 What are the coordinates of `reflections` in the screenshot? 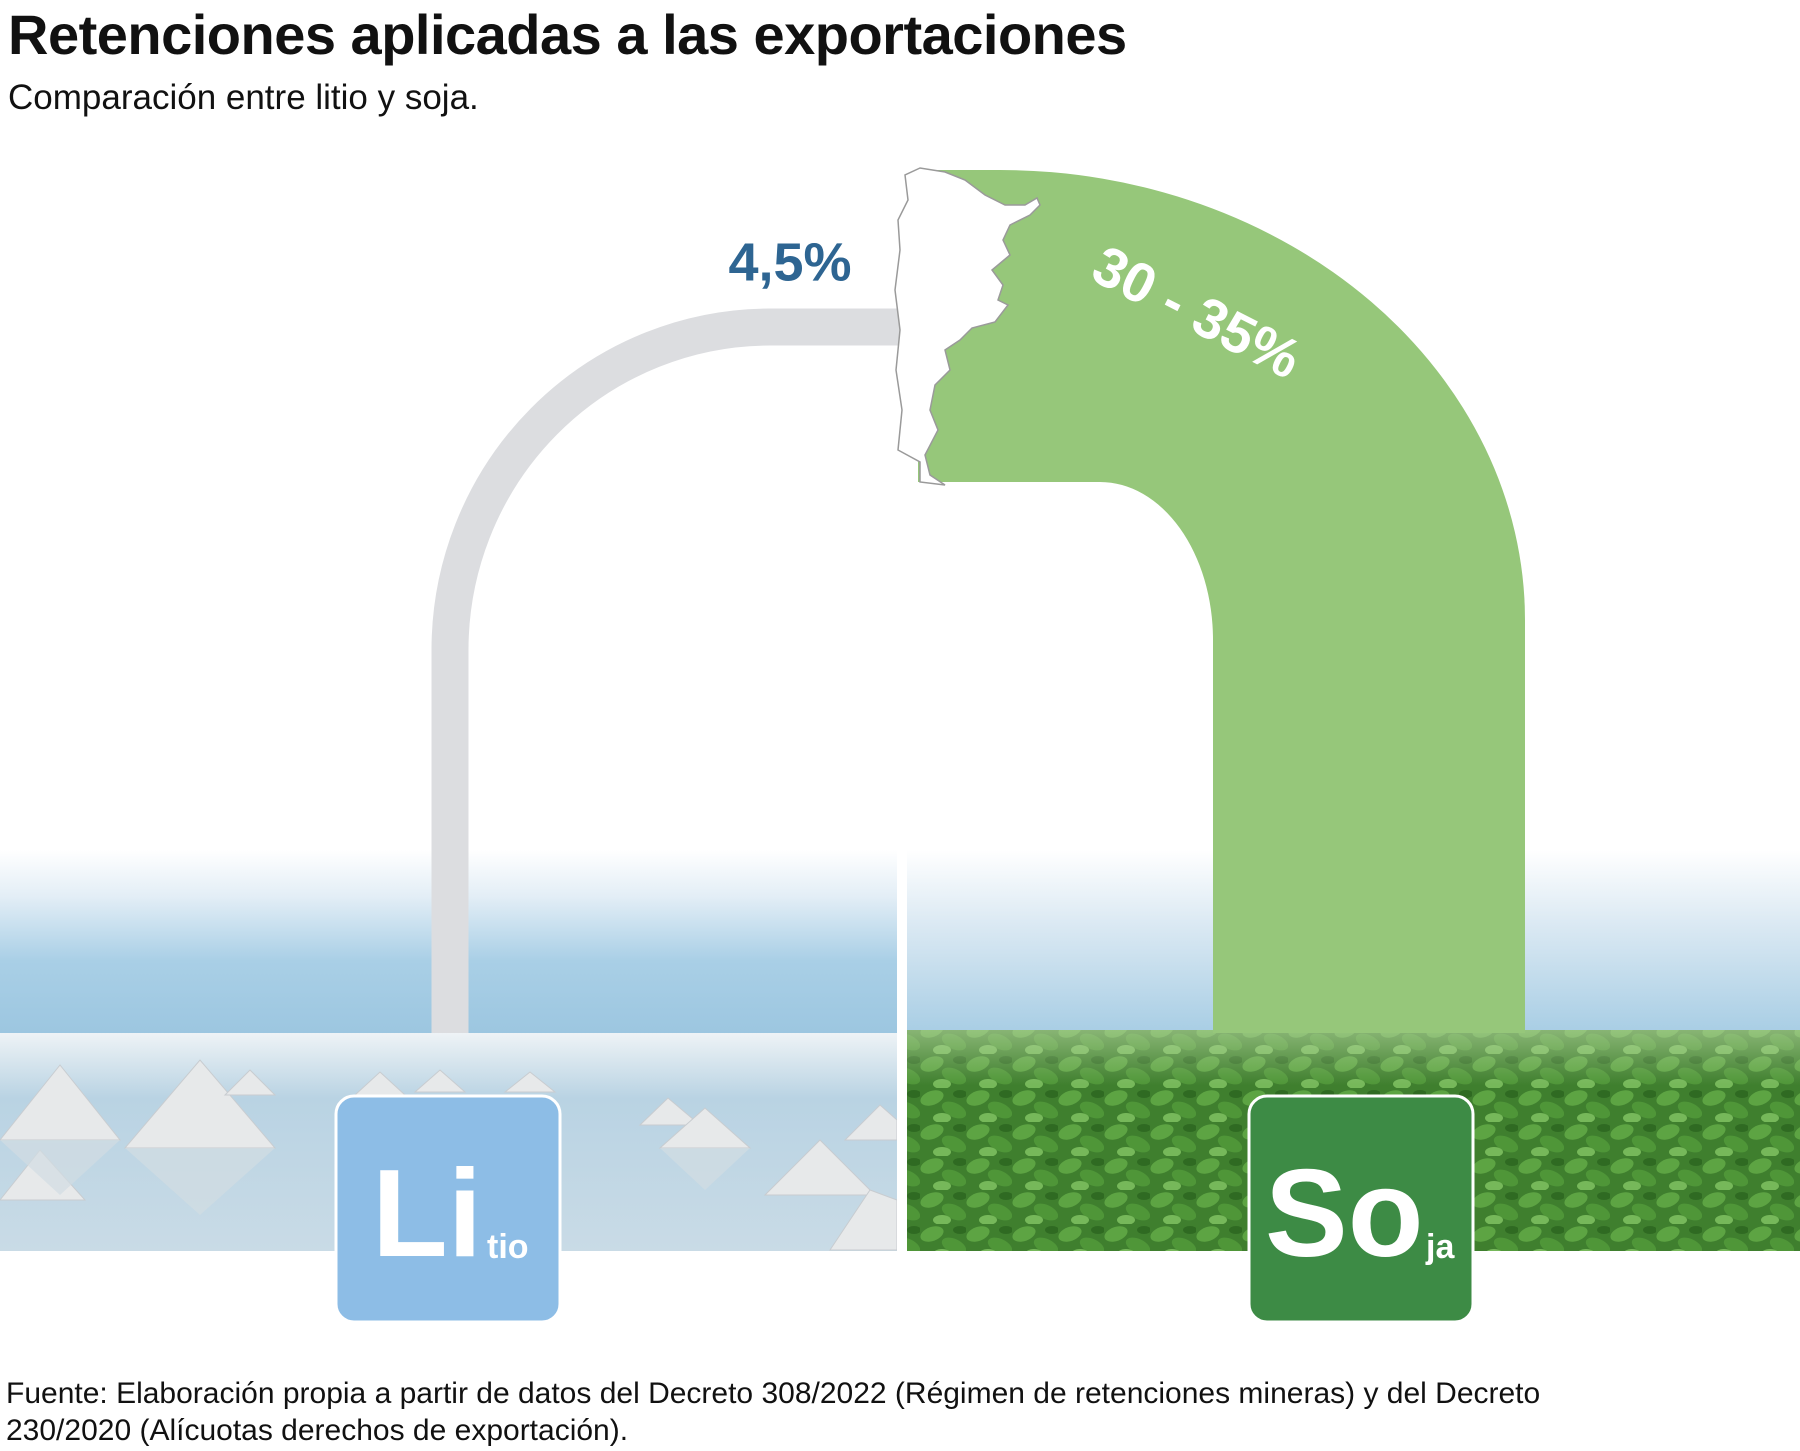 It's located at (375, 1177).